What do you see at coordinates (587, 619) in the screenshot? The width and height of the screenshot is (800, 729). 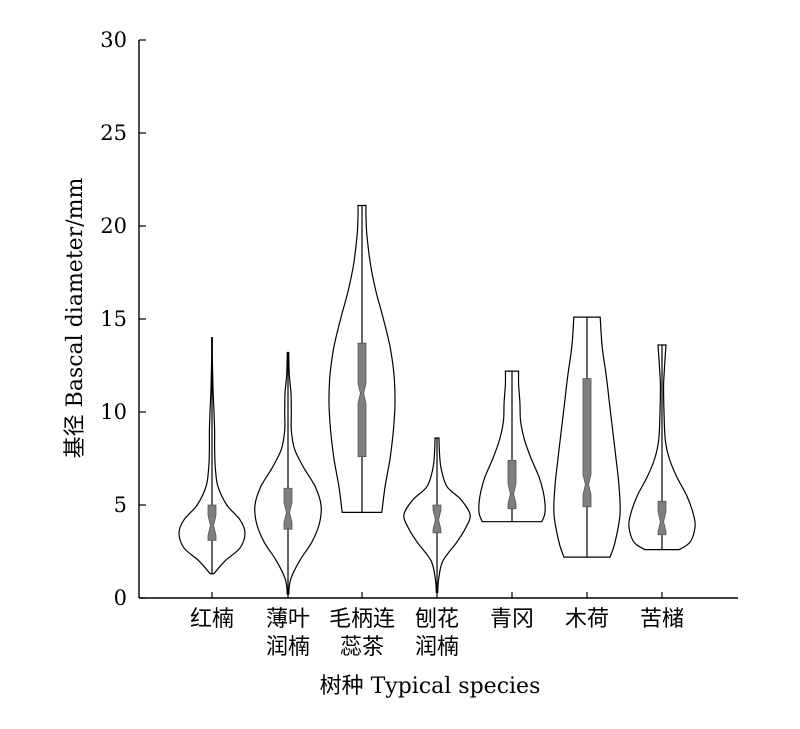 I see `x-tick-label: 木荷` at bounding box center [587, 619].